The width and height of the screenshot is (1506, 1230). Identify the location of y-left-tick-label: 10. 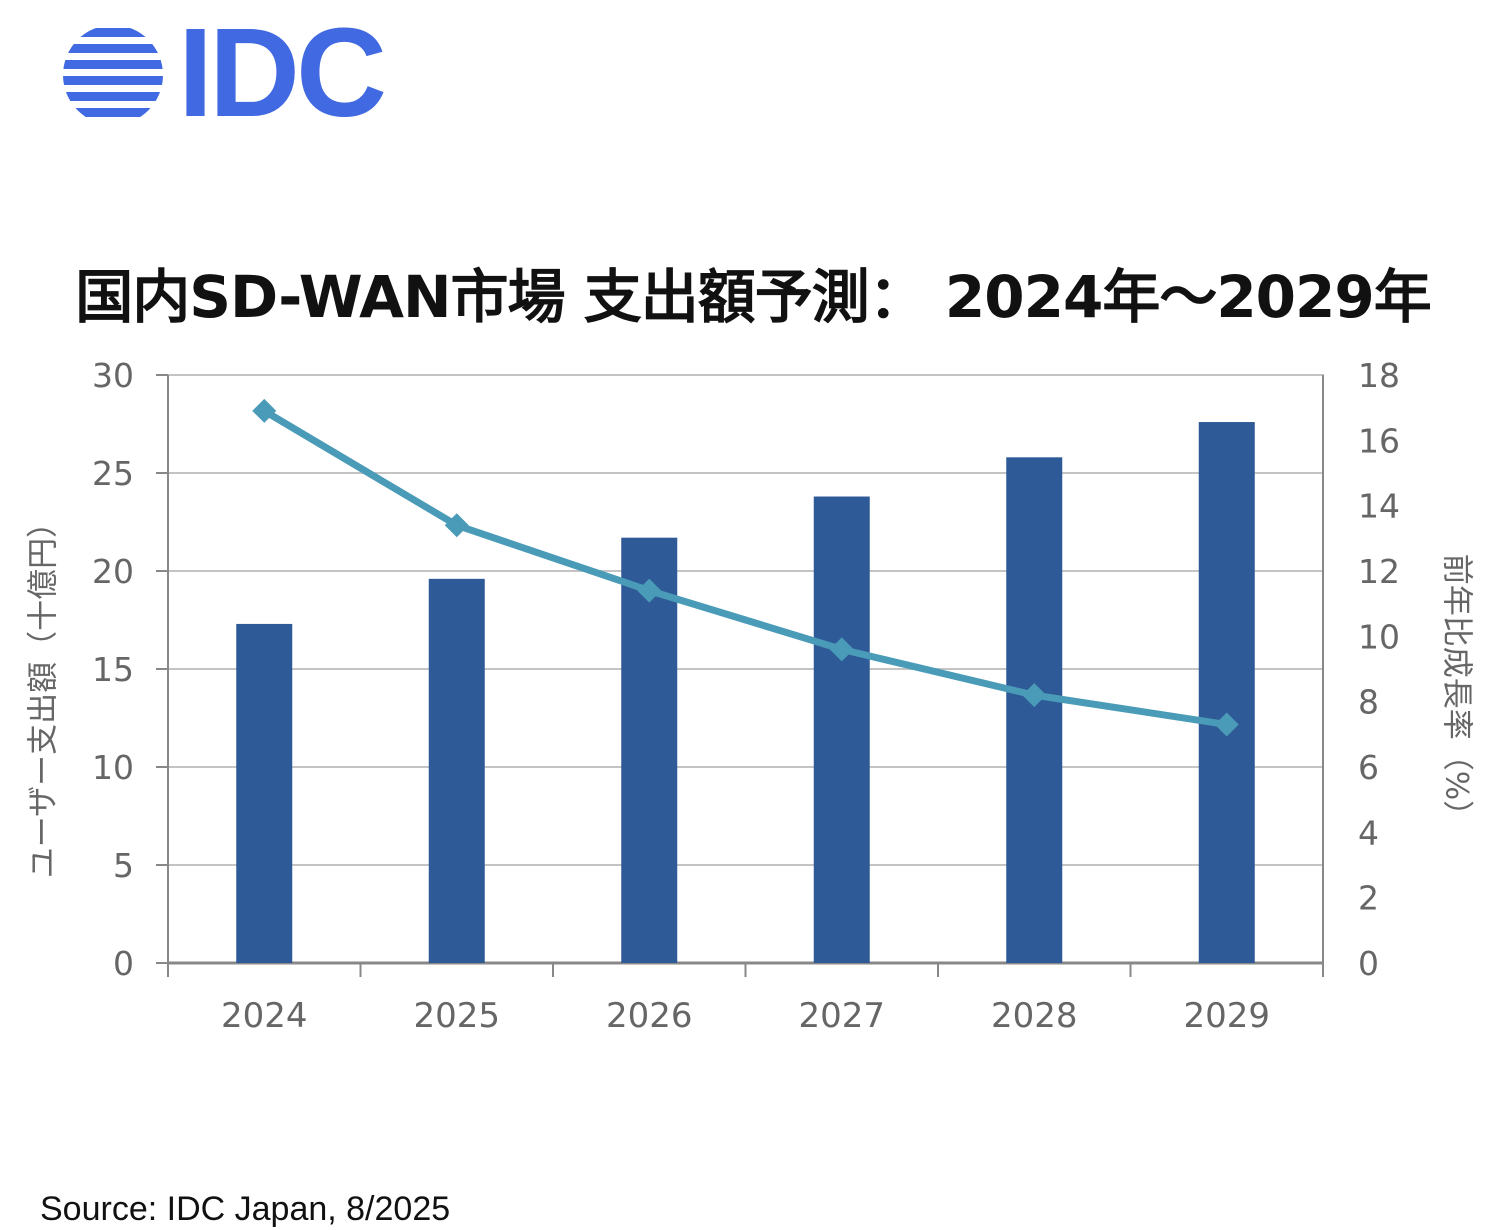
(113, 767).